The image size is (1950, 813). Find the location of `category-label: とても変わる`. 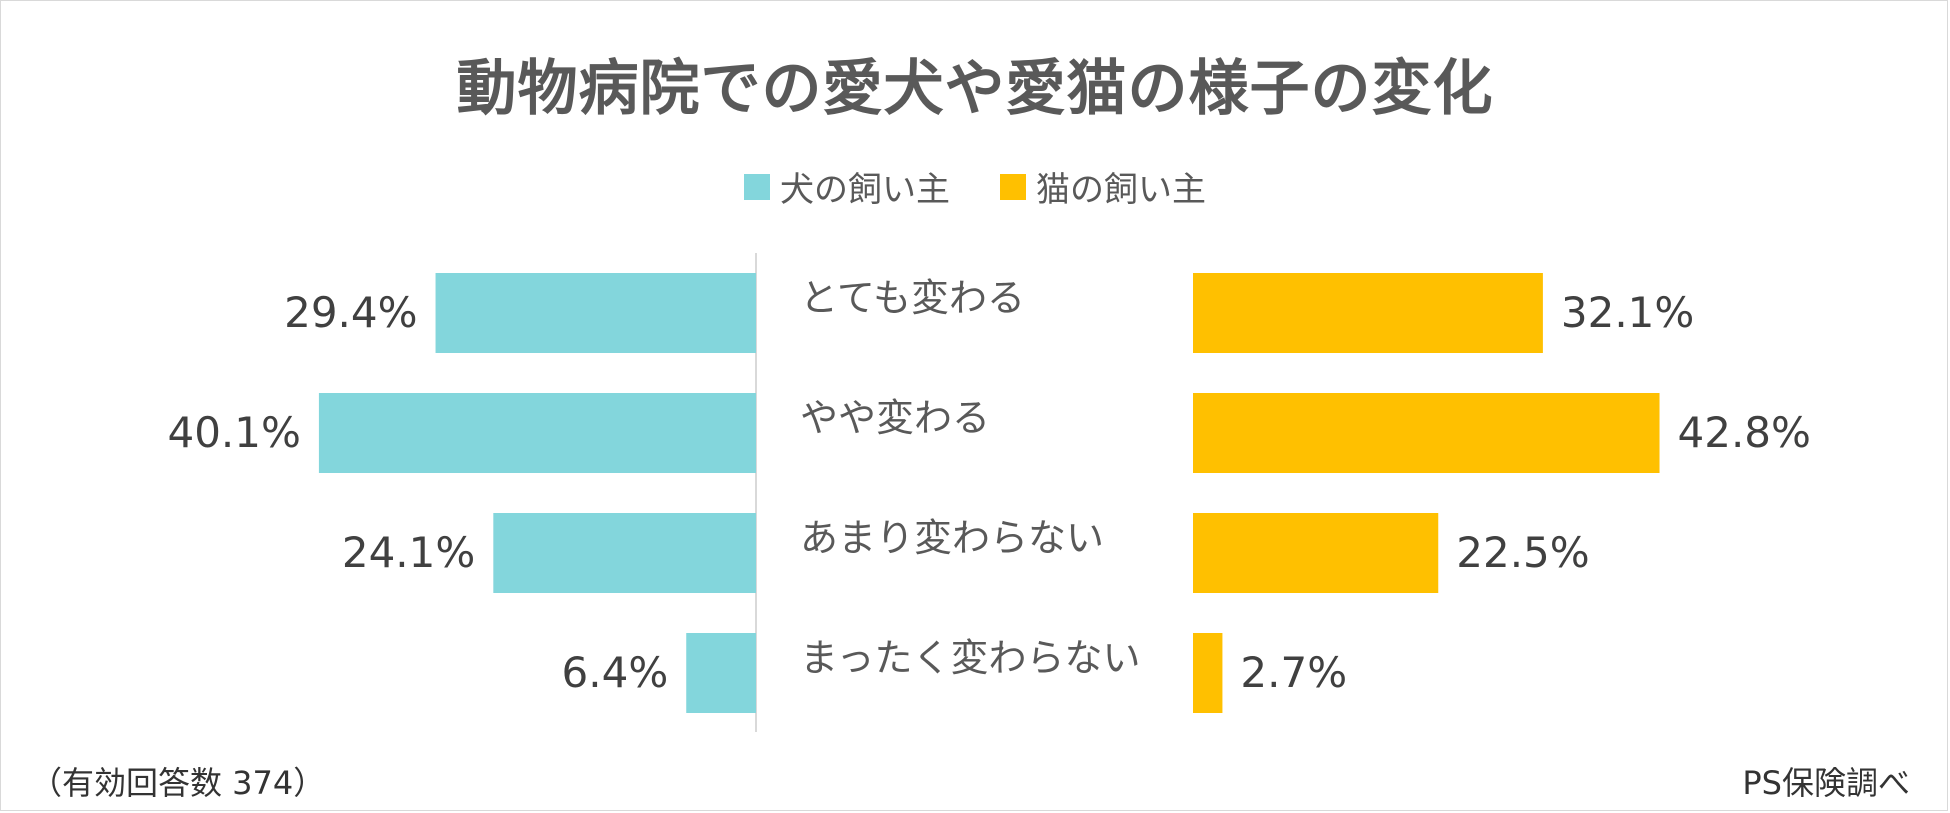

category-label: とても変わる is located at coordinates (912, 298).